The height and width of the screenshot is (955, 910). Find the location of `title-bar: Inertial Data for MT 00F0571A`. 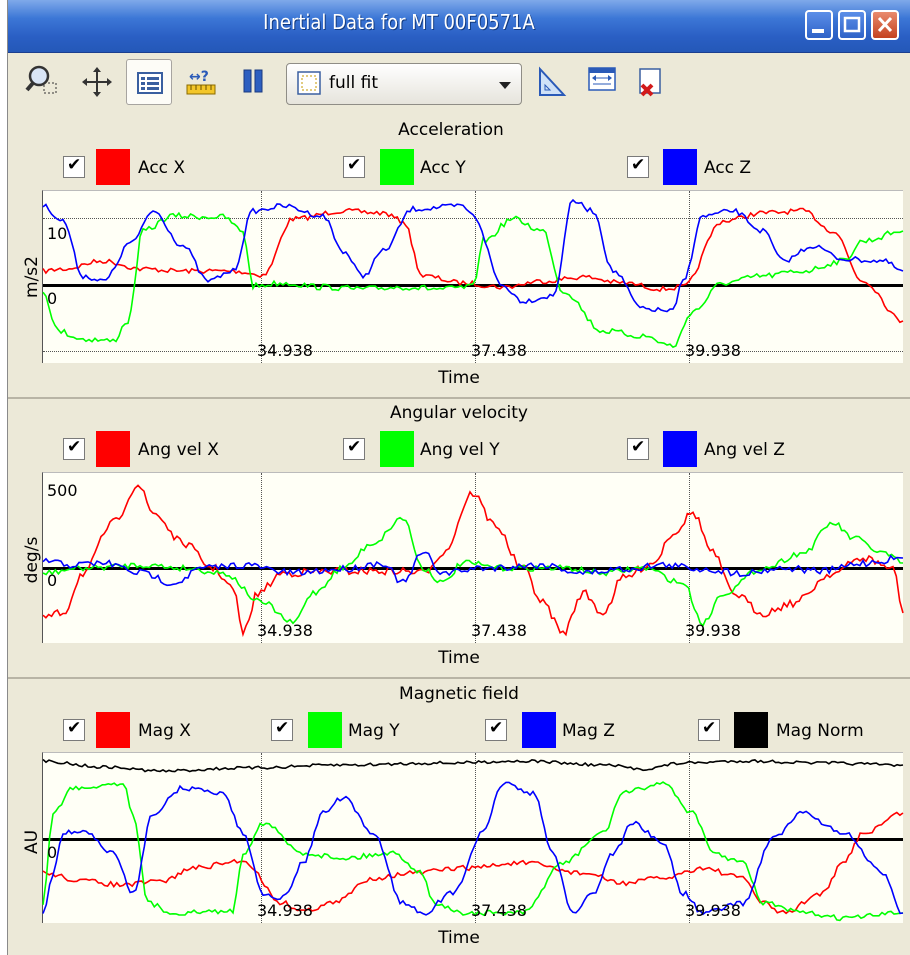

title-bar: Inertial Data for MT 00F0571A is located at coordinates (459, 26).